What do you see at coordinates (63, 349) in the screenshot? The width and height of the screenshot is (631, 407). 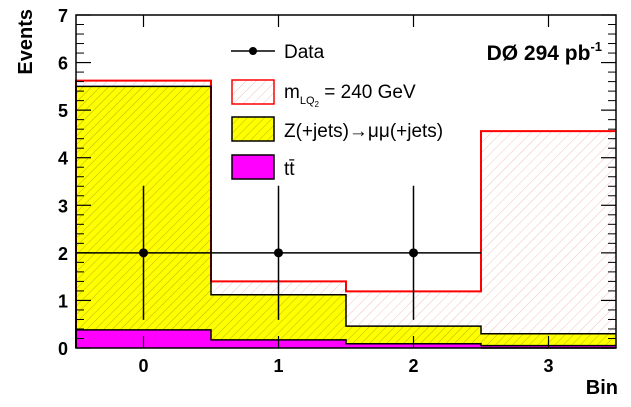 I see `y-tick-label: 0` at bounding box center [63, 349].